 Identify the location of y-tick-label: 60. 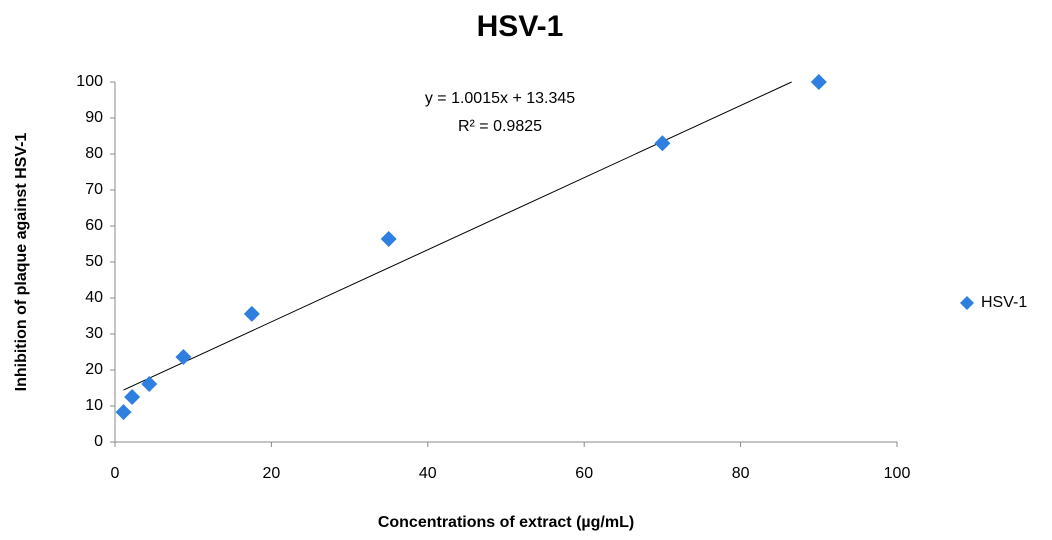
(94, 225).